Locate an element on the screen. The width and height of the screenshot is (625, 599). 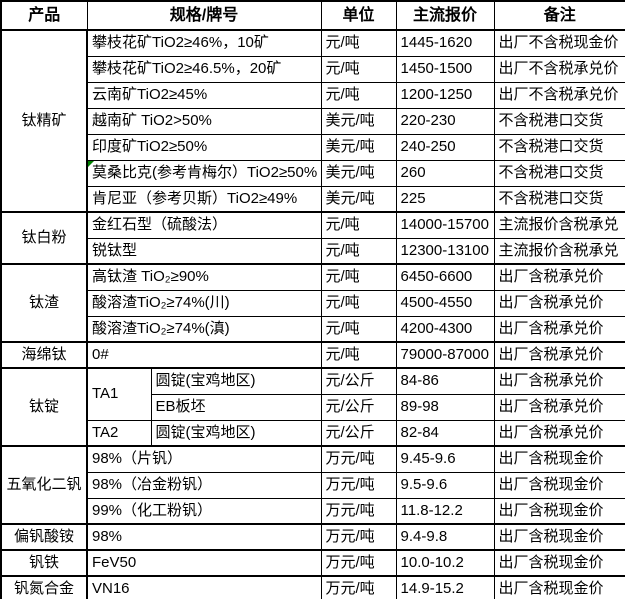
table-row: 五氧化二钒 98%（片钒） 万元/吨 9.45-9.6 出厂含税现金价 is located at coordinates (312, 485).